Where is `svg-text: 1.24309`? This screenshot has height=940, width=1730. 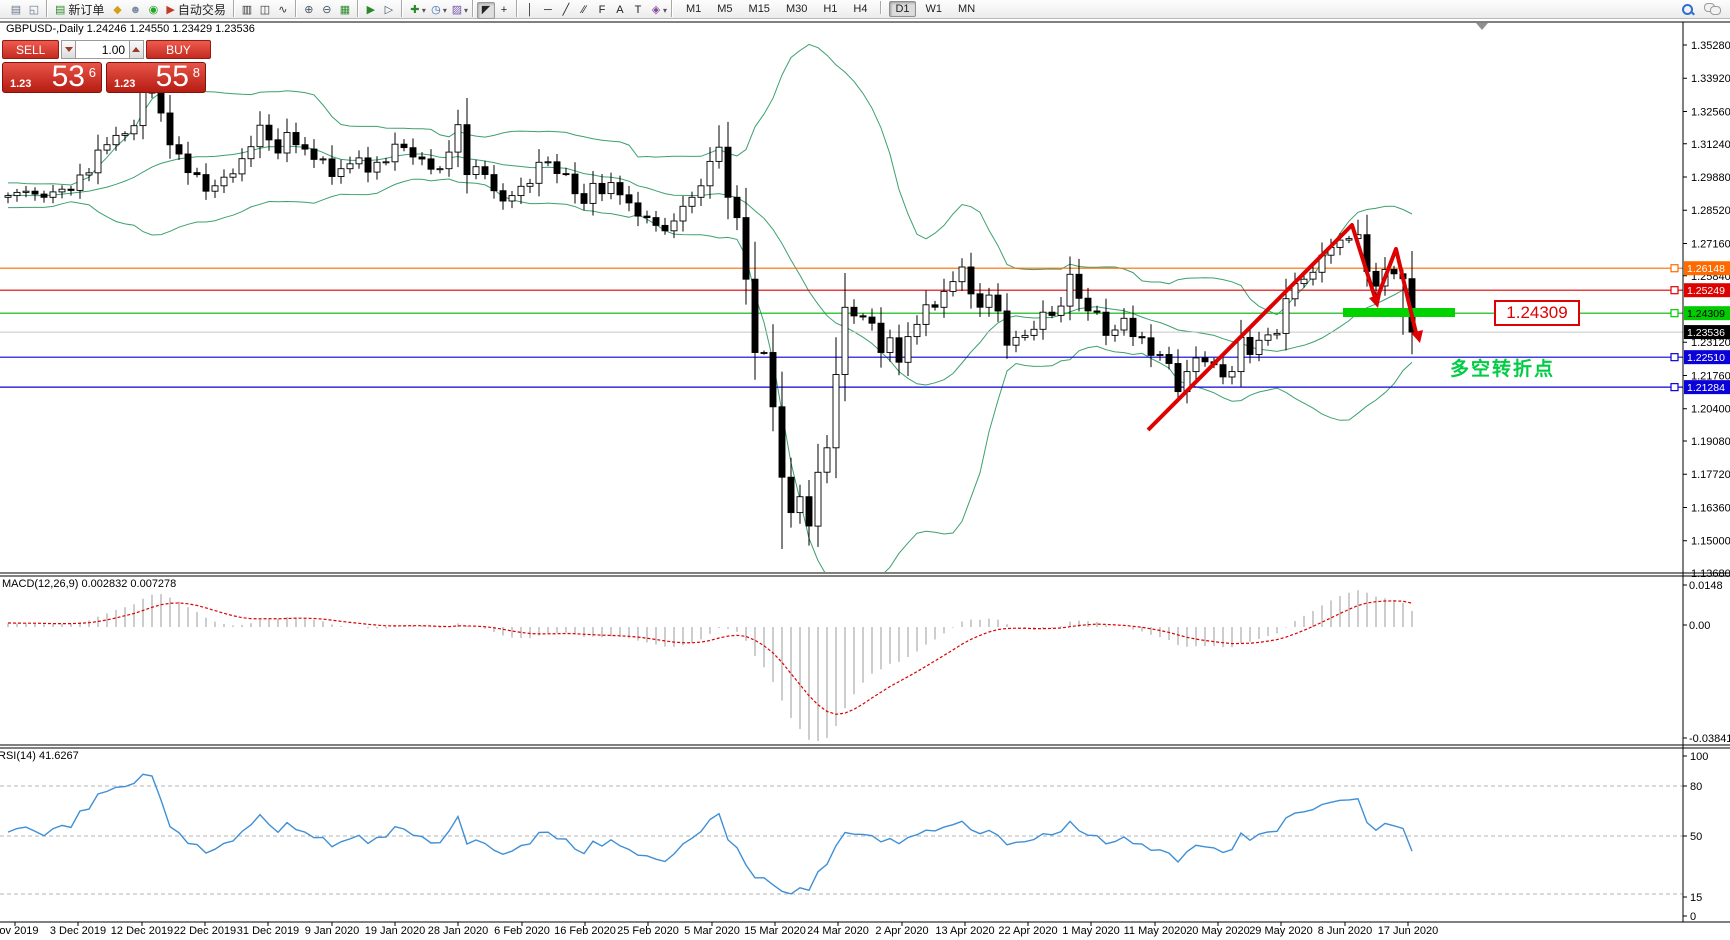
svg-text: 1.24309 is located at coordinates (1706, 314).